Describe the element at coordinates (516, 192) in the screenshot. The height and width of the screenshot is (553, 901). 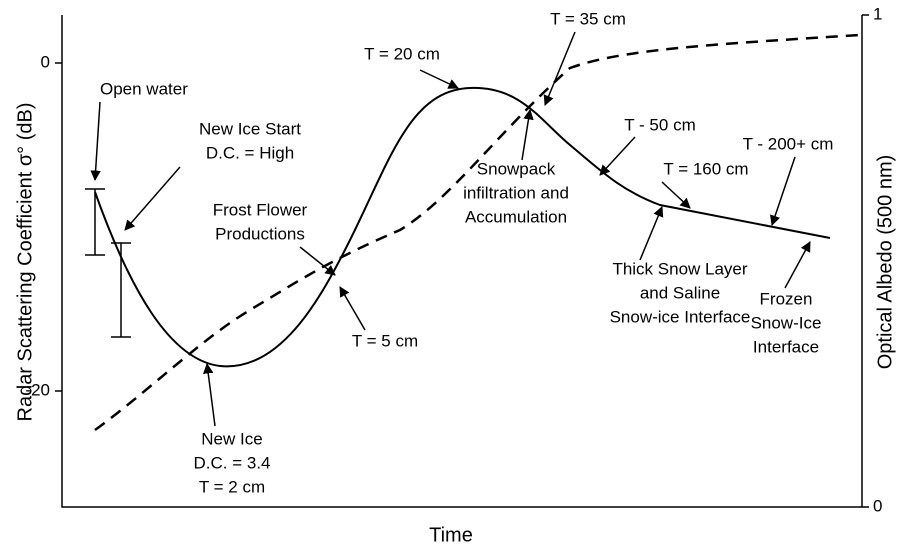
I see `annotation-text: infiltration and` at that location.